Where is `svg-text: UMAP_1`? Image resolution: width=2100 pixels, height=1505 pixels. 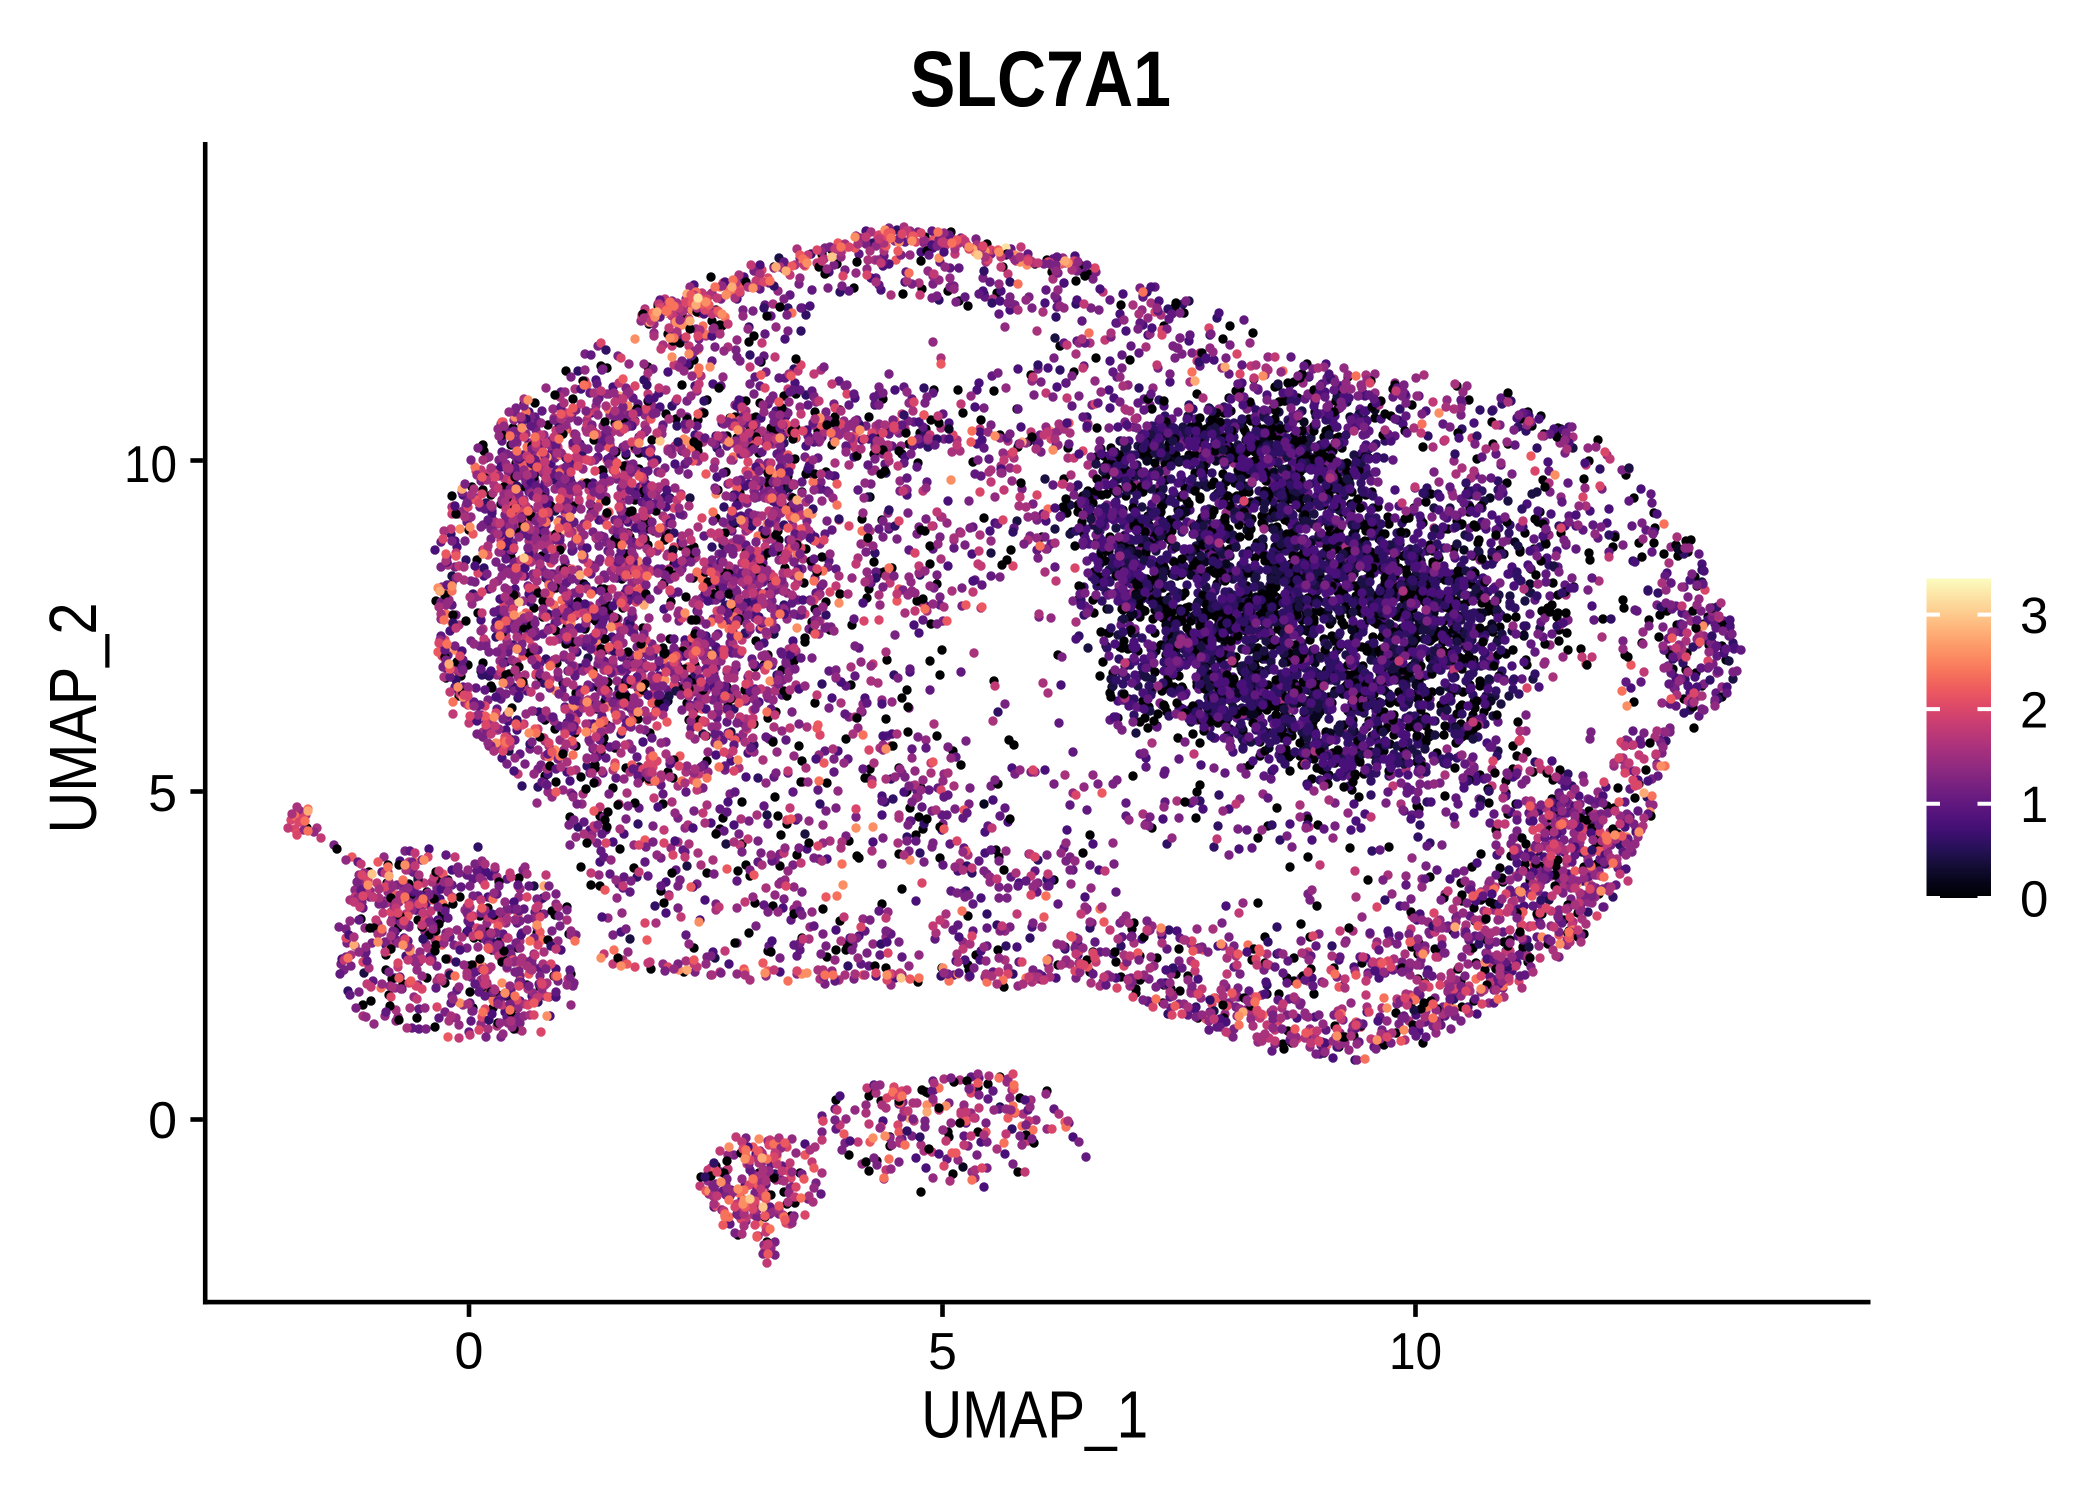
svg-text: UMAP_1 is located at coordinates (1034, 1415).